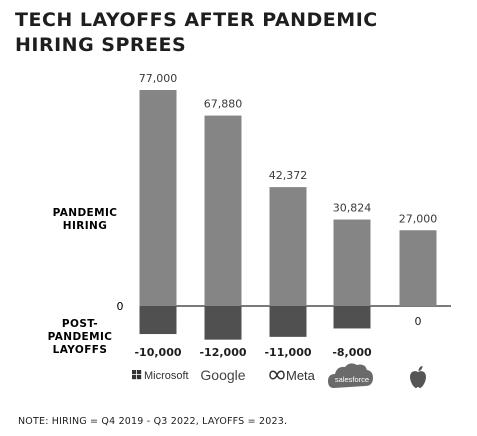 Image resolution: width=477 pixels, height=436 pixels. What do you see at coordinates (120, 306) in the screenshot?
I see `y-zero-label: 0` at bounding box center [120, 306].